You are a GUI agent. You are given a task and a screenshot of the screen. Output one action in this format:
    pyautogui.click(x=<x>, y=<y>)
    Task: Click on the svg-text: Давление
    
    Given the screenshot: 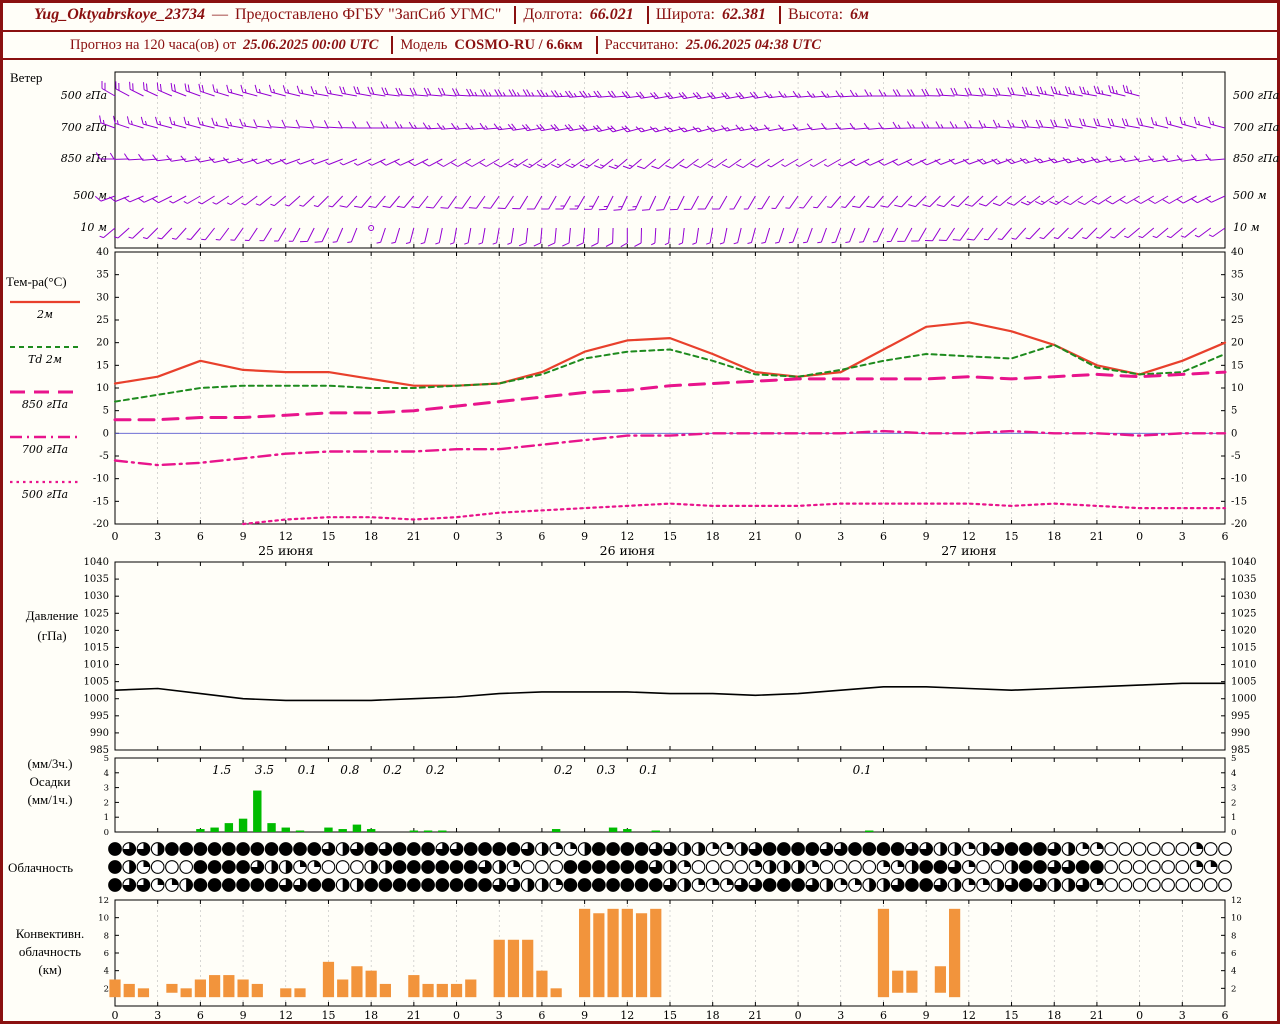 What is the action you would take?
    pyautogui.click(x=52, y=615)
    